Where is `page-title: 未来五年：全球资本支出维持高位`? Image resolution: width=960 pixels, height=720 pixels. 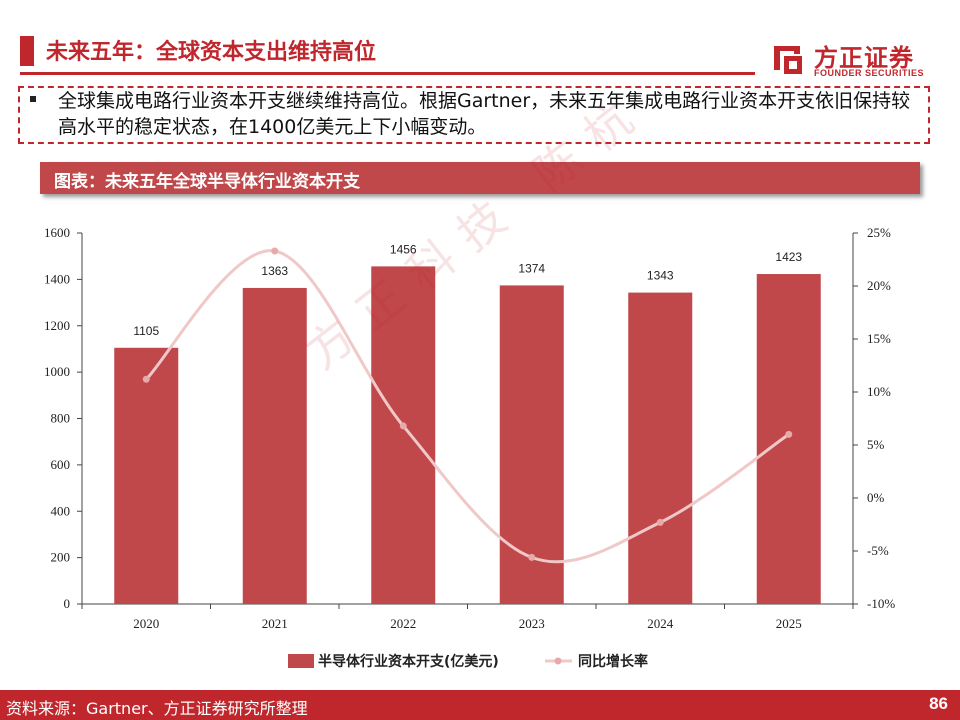
page-title: 未来五年：全球资本支出维持高位 is located at coordinates (211, 52).